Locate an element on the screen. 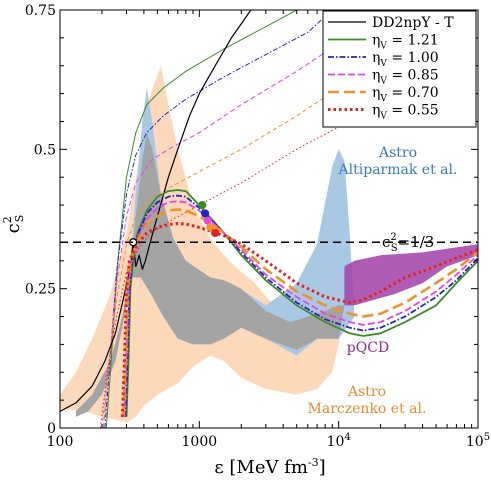 The height and width of the screenshot is (485, 491). astro-altiparmak-label-2: Altiparmak et al. is located at coordinates (398, 170).